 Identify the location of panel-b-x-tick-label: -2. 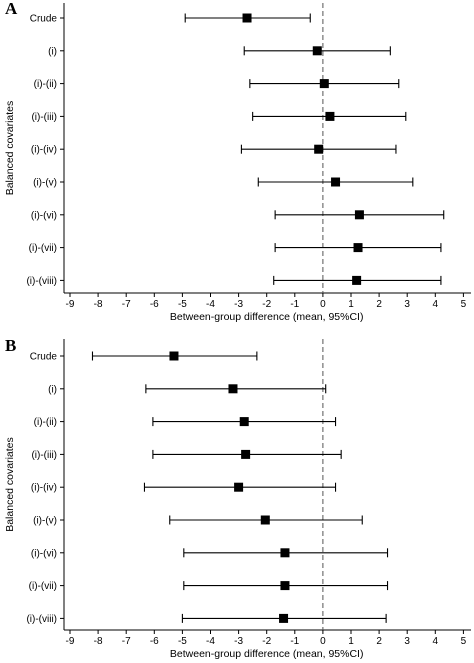
(266, 641).